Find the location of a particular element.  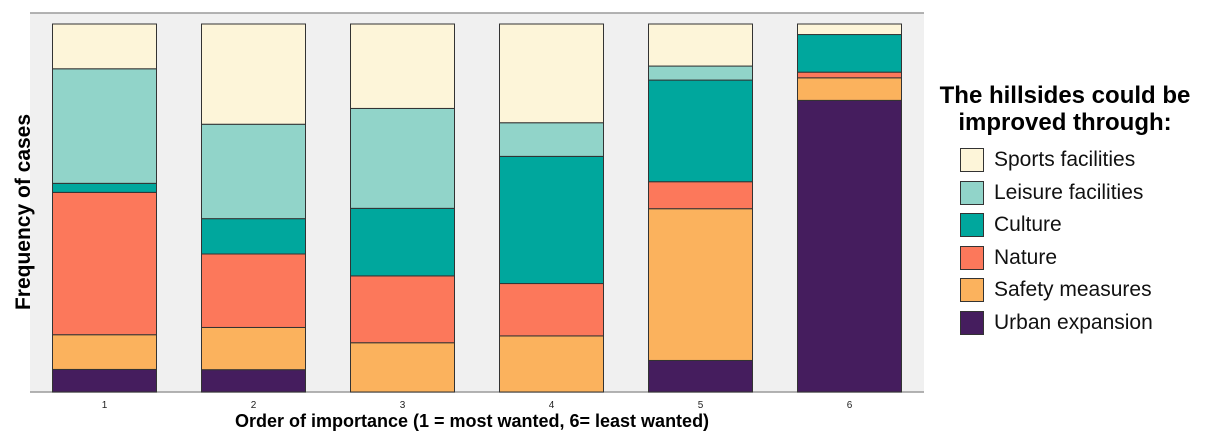

legend-item: Safety measures is located at coordinates (1065, 290).